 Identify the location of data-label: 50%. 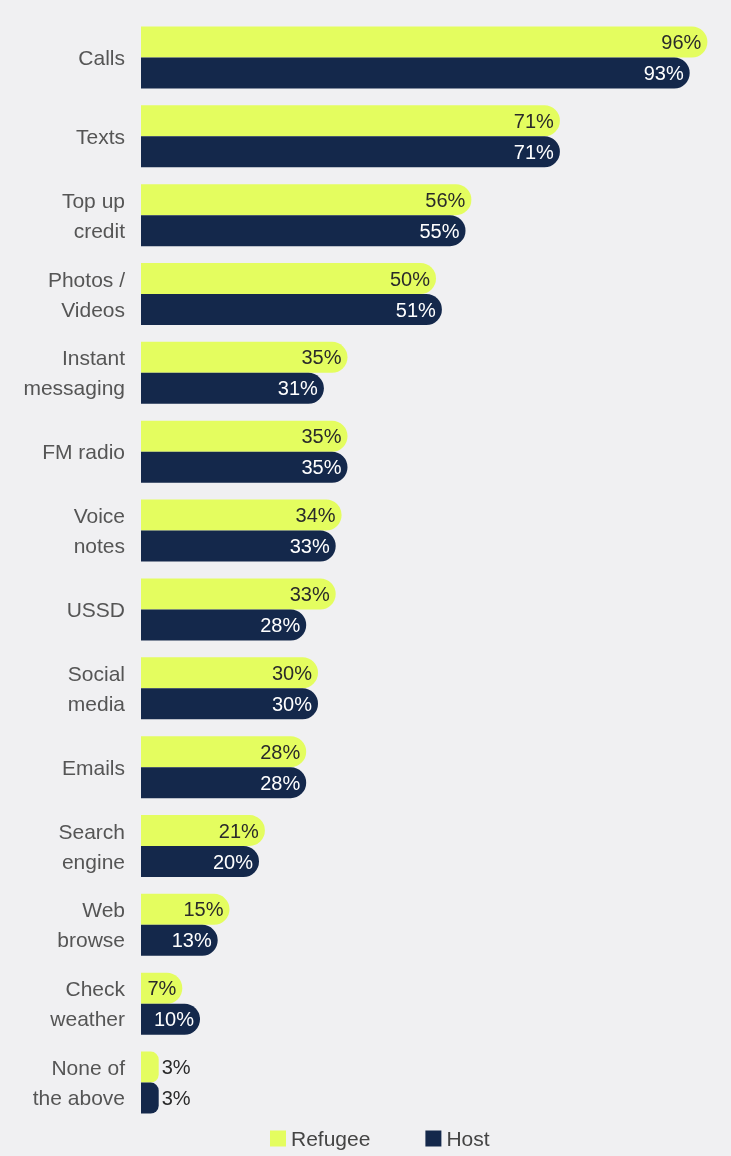
(410, 278).